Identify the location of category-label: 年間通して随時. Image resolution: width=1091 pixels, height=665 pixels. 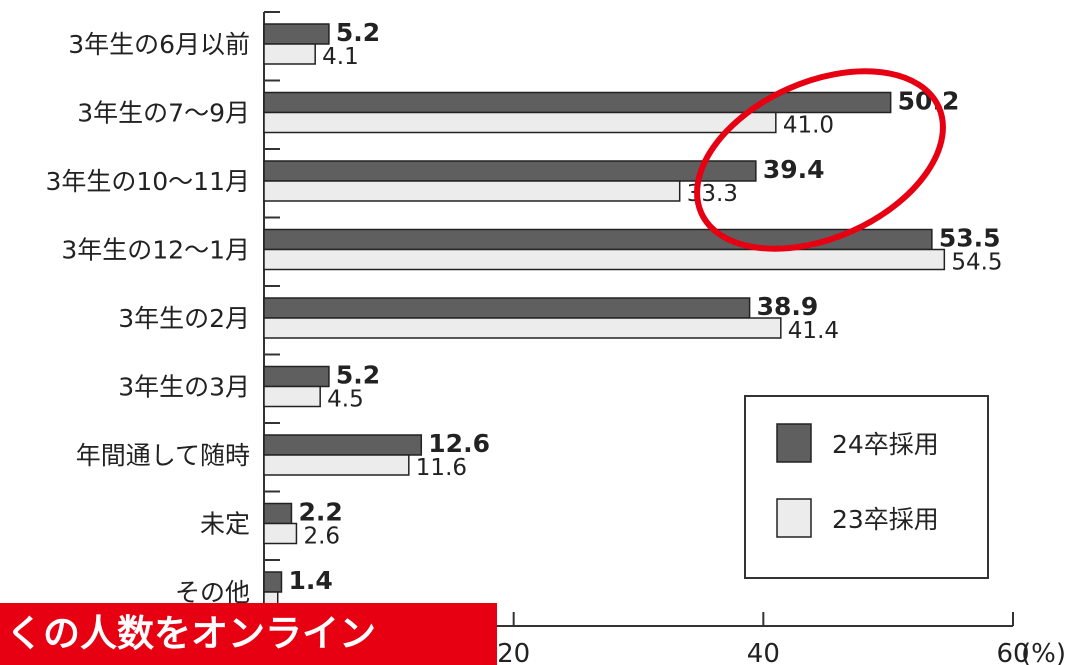
(163, 455).